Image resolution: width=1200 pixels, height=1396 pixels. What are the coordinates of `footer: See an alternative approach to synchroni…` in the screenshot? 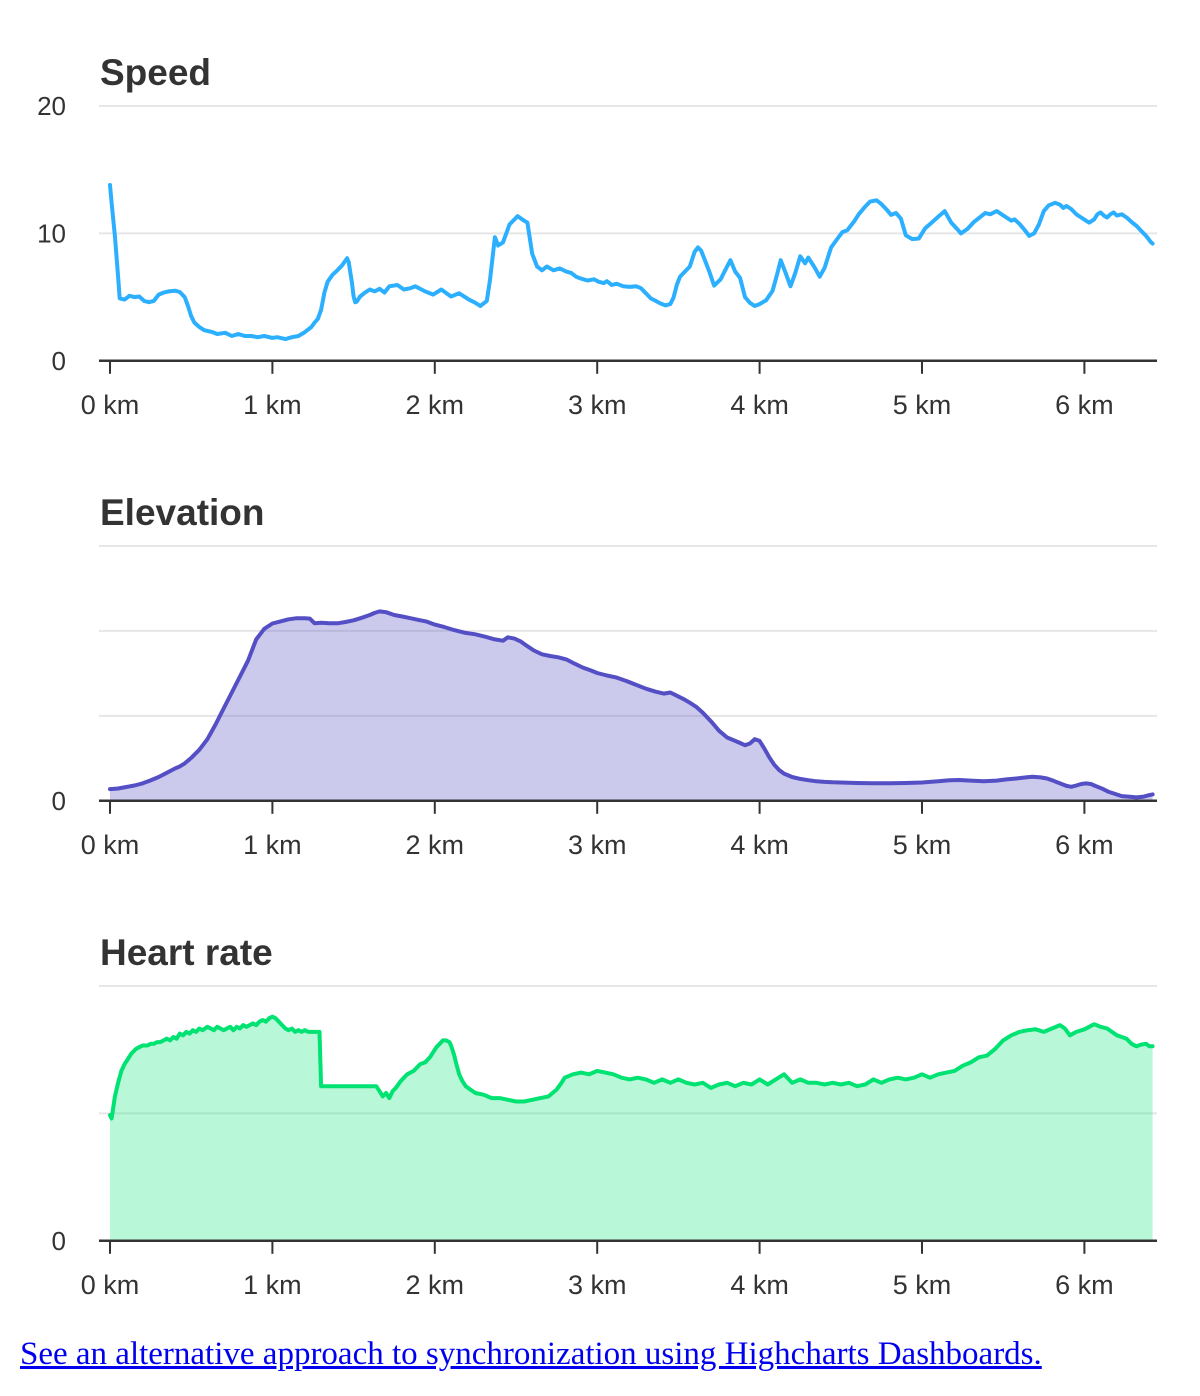 It's located at (531, 1354).